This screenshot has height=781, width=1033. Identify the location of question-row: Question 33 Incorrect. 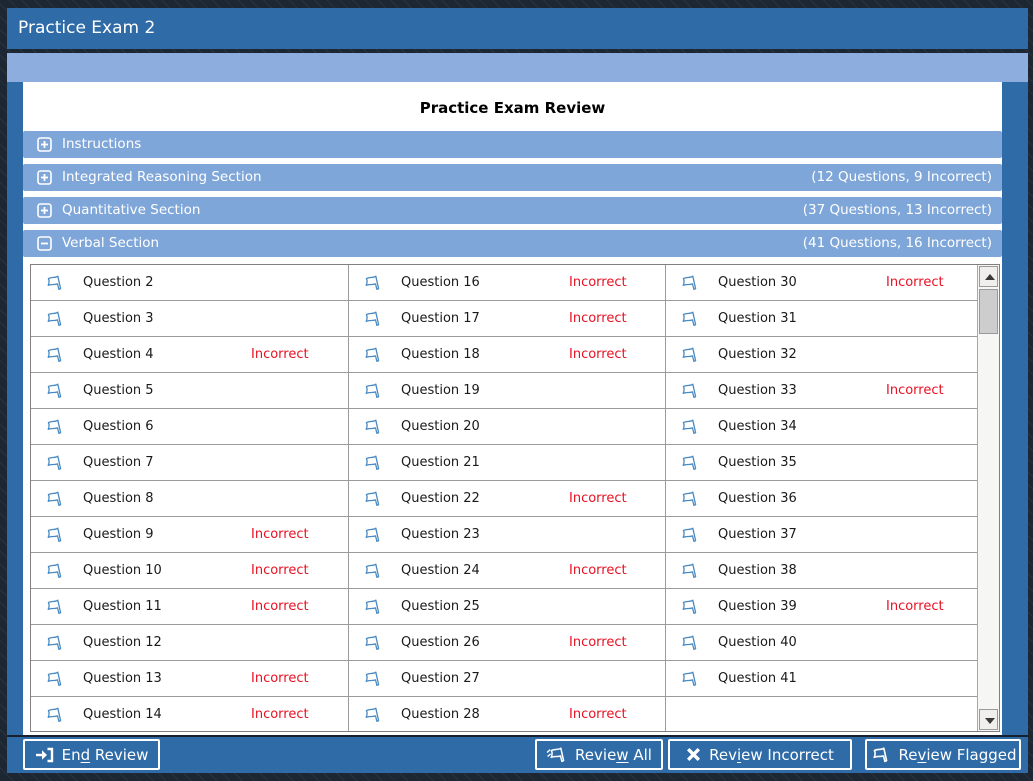
(821, 391).